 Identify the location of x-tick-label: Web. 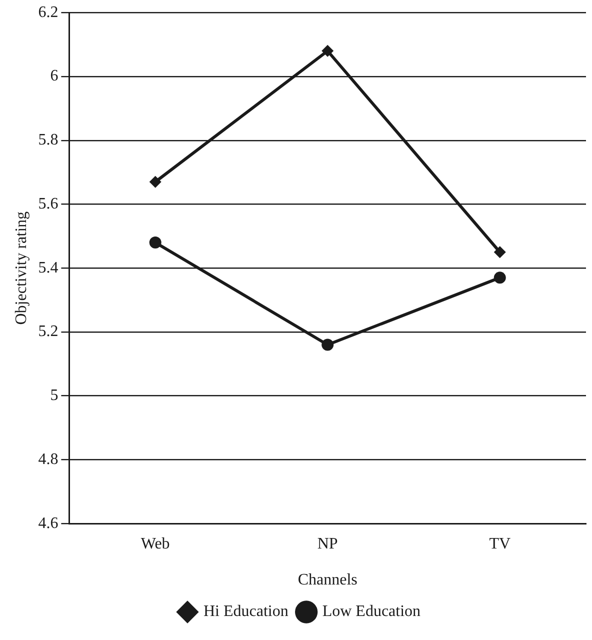
(155, 543).